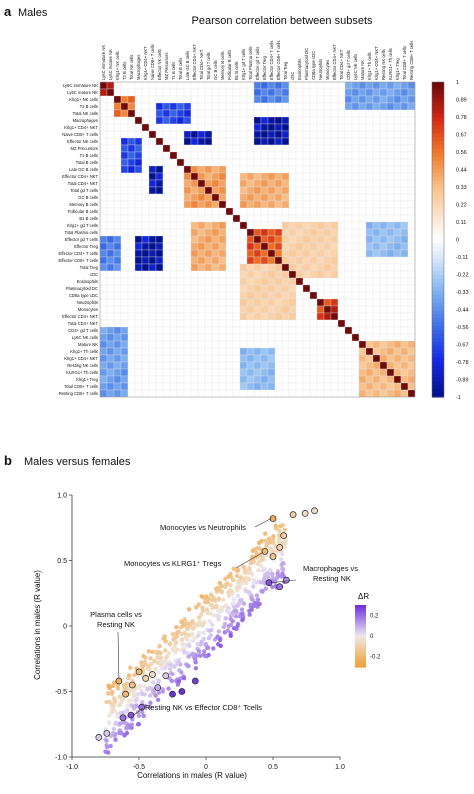  What do you see at coordinates (313, 65) in the screenshot?
I see `heatmap-col-label: CD8a type cDC` at bounding box center [313, 65].